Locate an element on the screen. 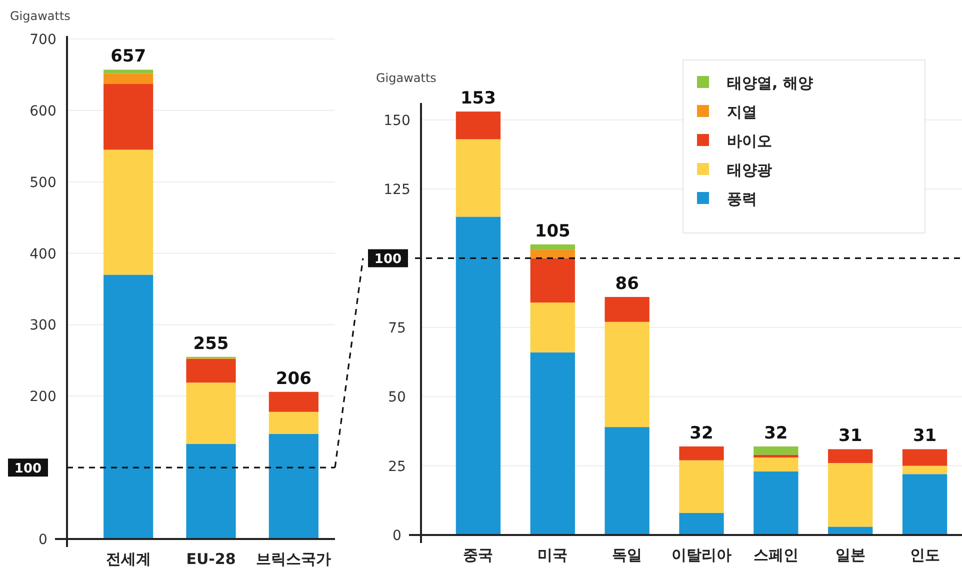 This screenshot has height=568, width=962. x-tick-label: EU-28 is located at coordinates (211, 559).